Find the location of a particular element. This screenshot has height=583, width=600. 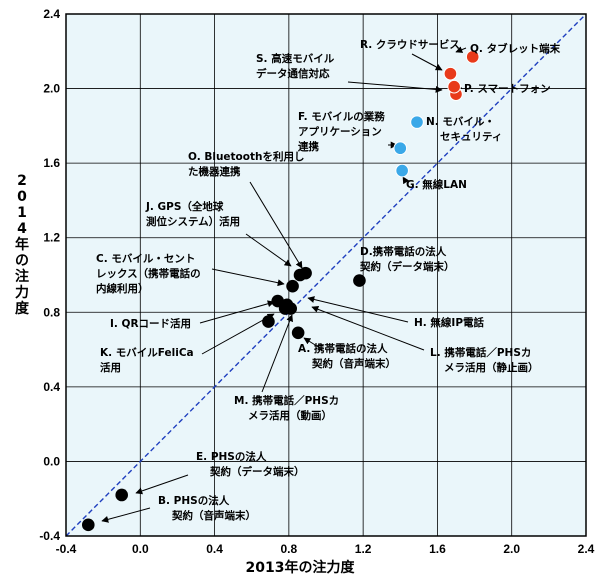

point-label-line: P. スマートフォン is located at coordinates (507, 89).